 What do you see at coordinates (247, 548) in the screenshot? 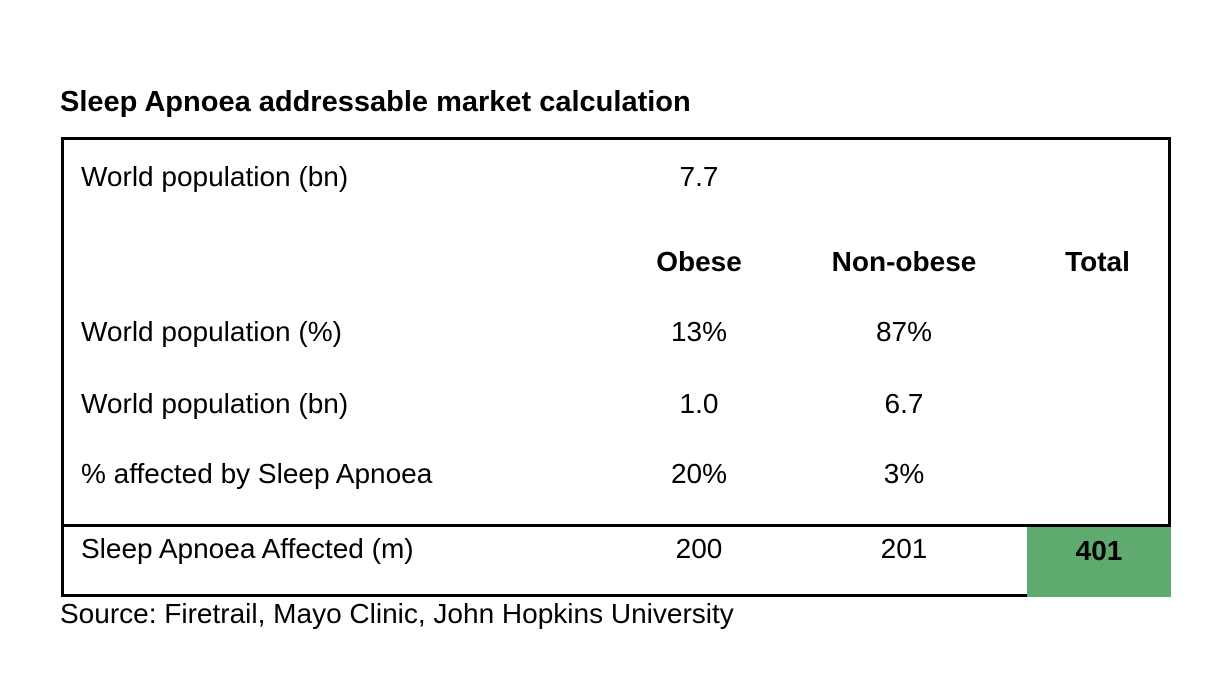
I see `row-label-sleep-apnoea-affected: Sleep Apnoea Affected (m)` at bounding box center [247, 548].